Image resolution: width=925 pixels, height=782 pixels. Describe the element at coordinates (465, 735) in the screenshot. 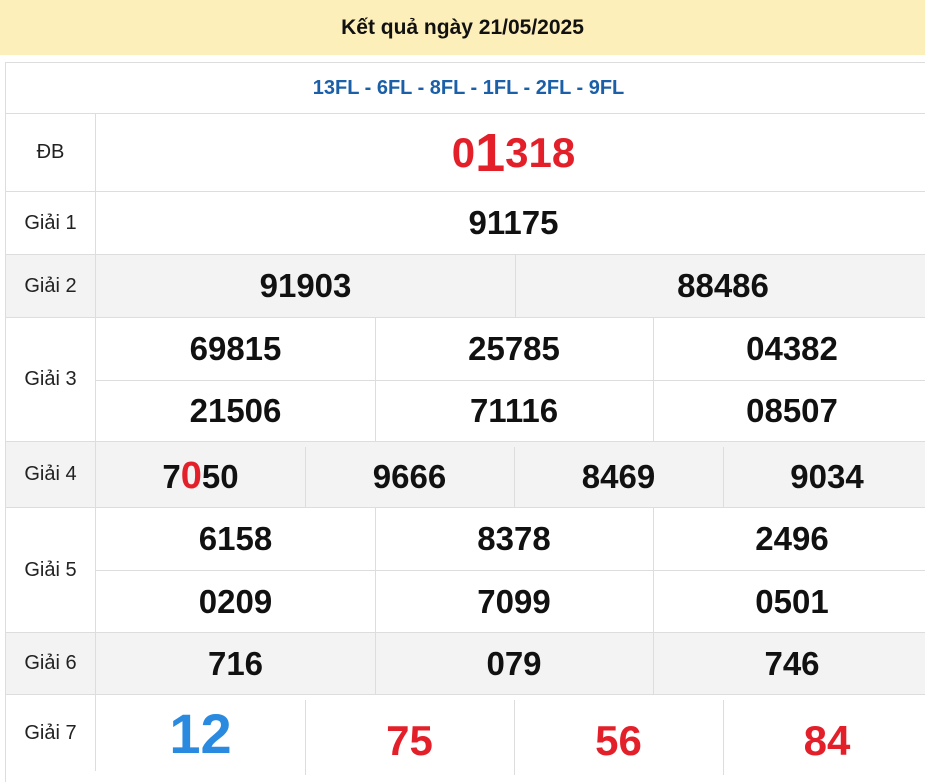

I see `row-g7: Giải 7 12 75 56 84` at that location.